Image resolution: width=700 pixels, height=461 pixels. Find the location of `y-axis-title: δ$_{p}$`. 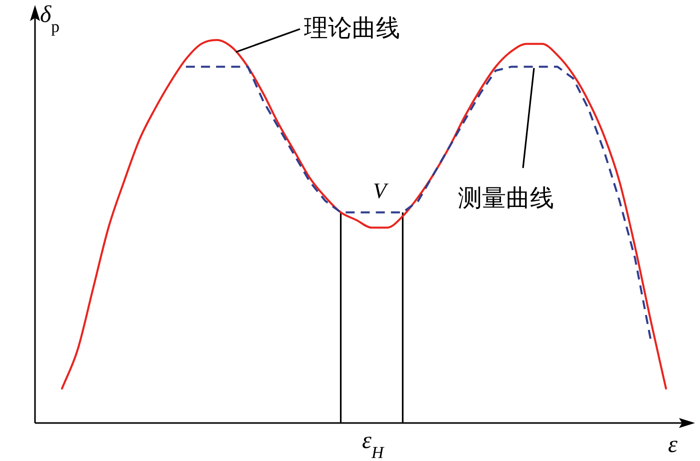

y-axis-title: δ$_{p}$ is located at coordinates (50, 19).